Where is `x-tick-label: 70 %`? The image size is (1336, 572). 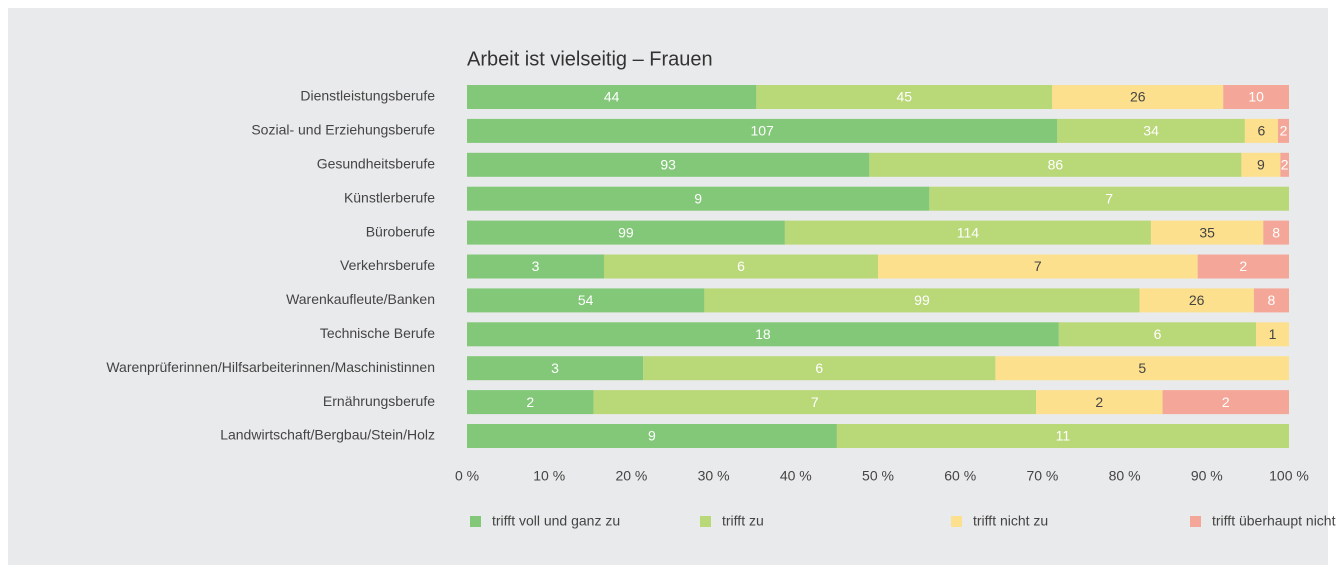 x-tick-label: 70 % is located at coordinates (1042, 476).